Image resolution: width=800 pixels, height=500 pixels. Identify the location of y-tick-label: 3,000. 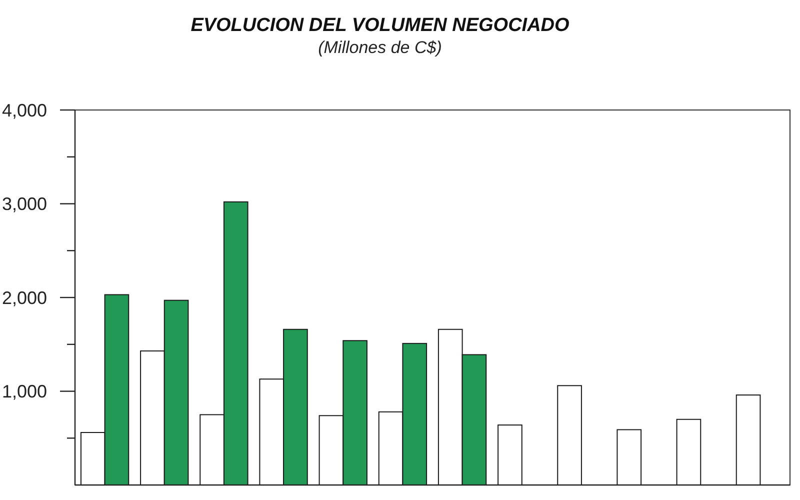
(24, 204).